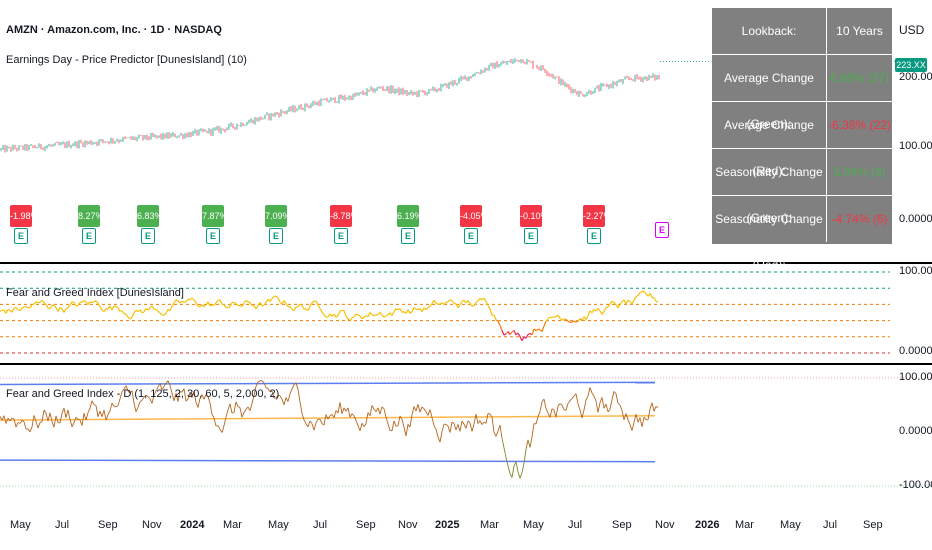 This screenshot has width=932, height=550. I want to click on earnings-change-badge: -1.98%, so click(21, 216).